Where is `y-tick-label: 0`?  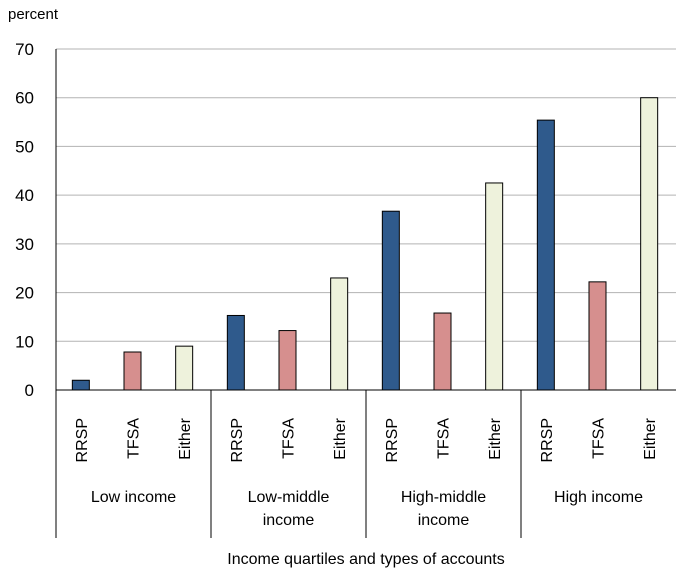
y-tick-label: 0 is located at coordinates (29, 390).